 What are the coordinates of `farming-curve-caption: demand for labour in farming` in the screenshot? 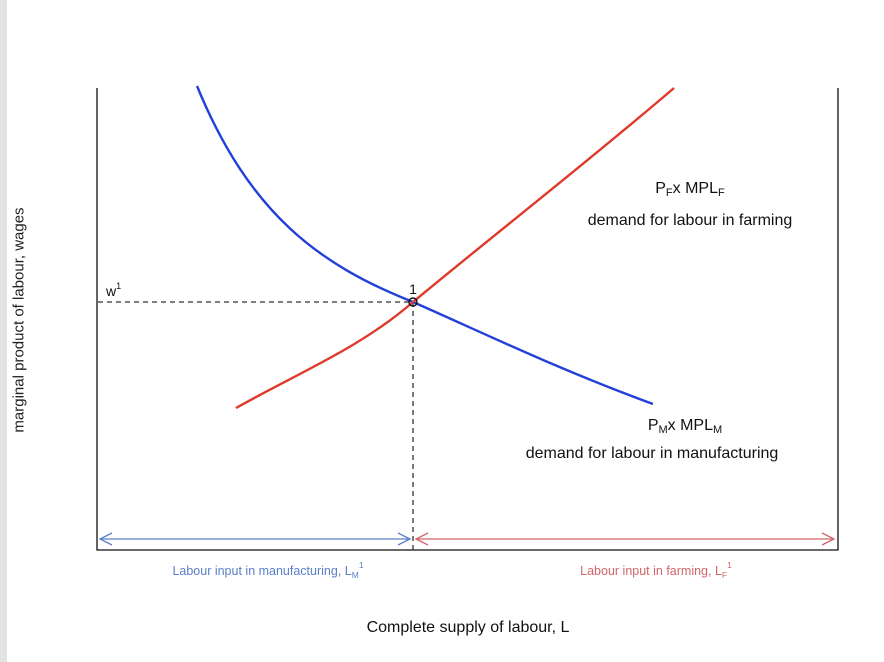 It's located at (690, 220).